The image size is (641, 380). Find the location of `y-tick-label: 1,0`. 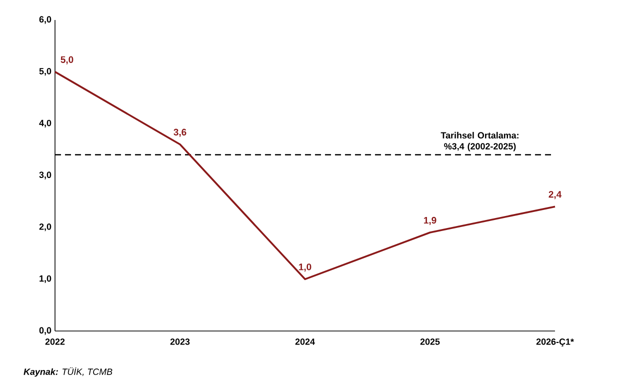

y-tick-label: 1,0 is located at coordinates (46, 279).